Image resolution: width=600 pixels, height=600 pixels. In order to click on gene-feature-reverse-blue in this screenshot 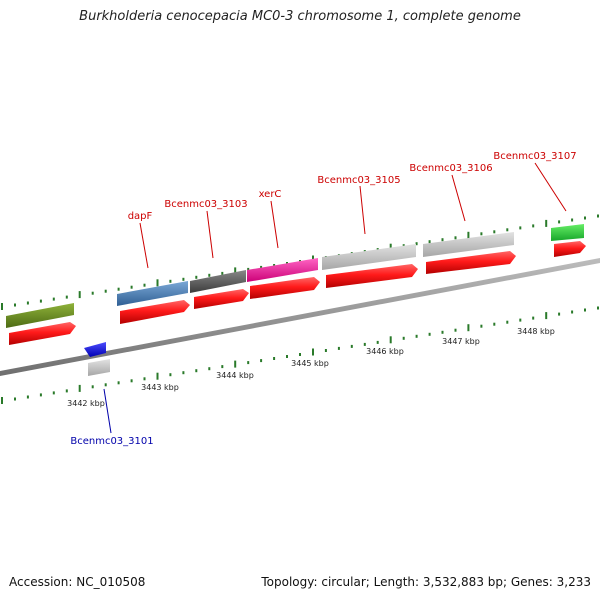, I will do `click(95, 349)`.